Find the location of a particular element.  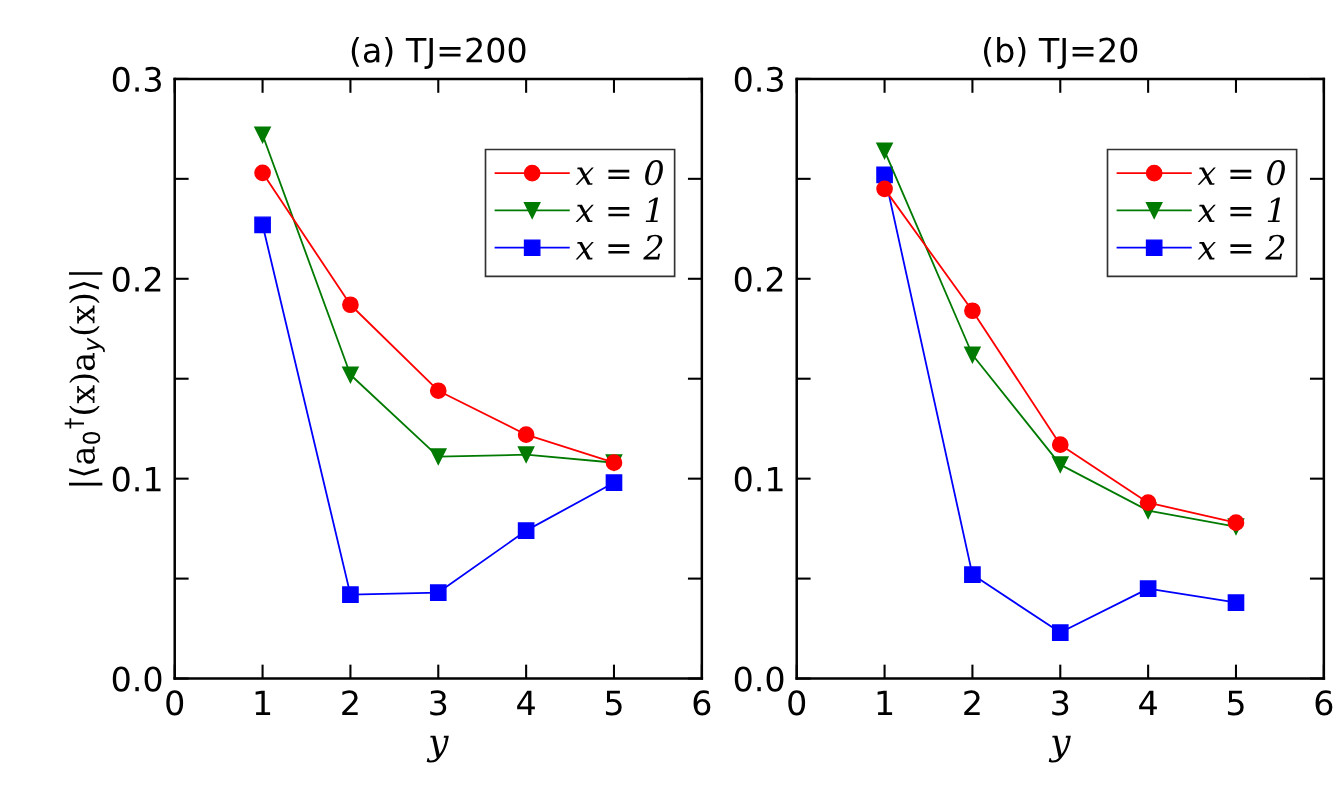

chart-title: (b) TJ=20 is located at coordinates (1060, 52).